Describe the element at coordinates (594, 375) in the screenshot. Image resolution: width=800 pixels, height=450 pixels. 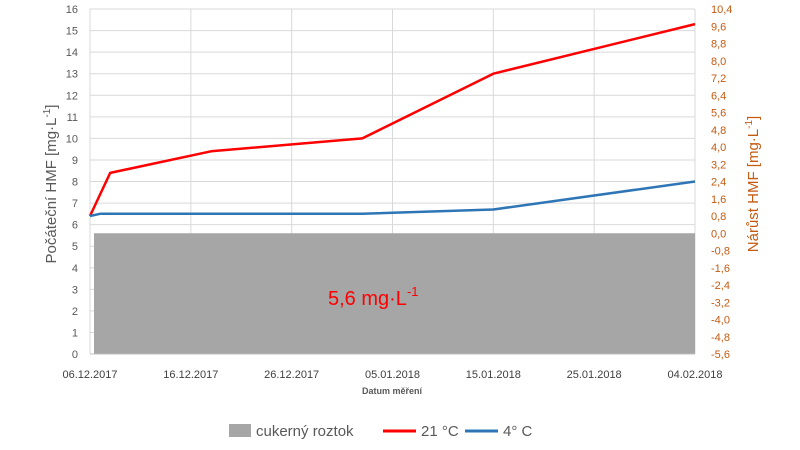
I see `tick-label-x: 25.01.2018` at that location.